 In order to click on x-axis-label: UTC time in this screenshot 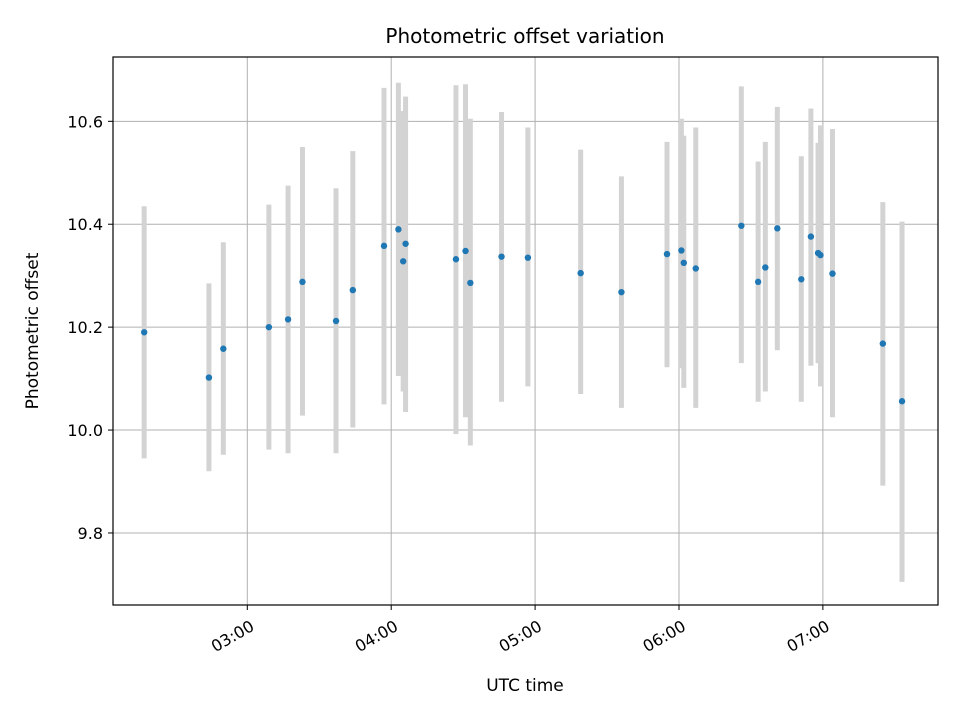, I will do `click(525, 686)`.